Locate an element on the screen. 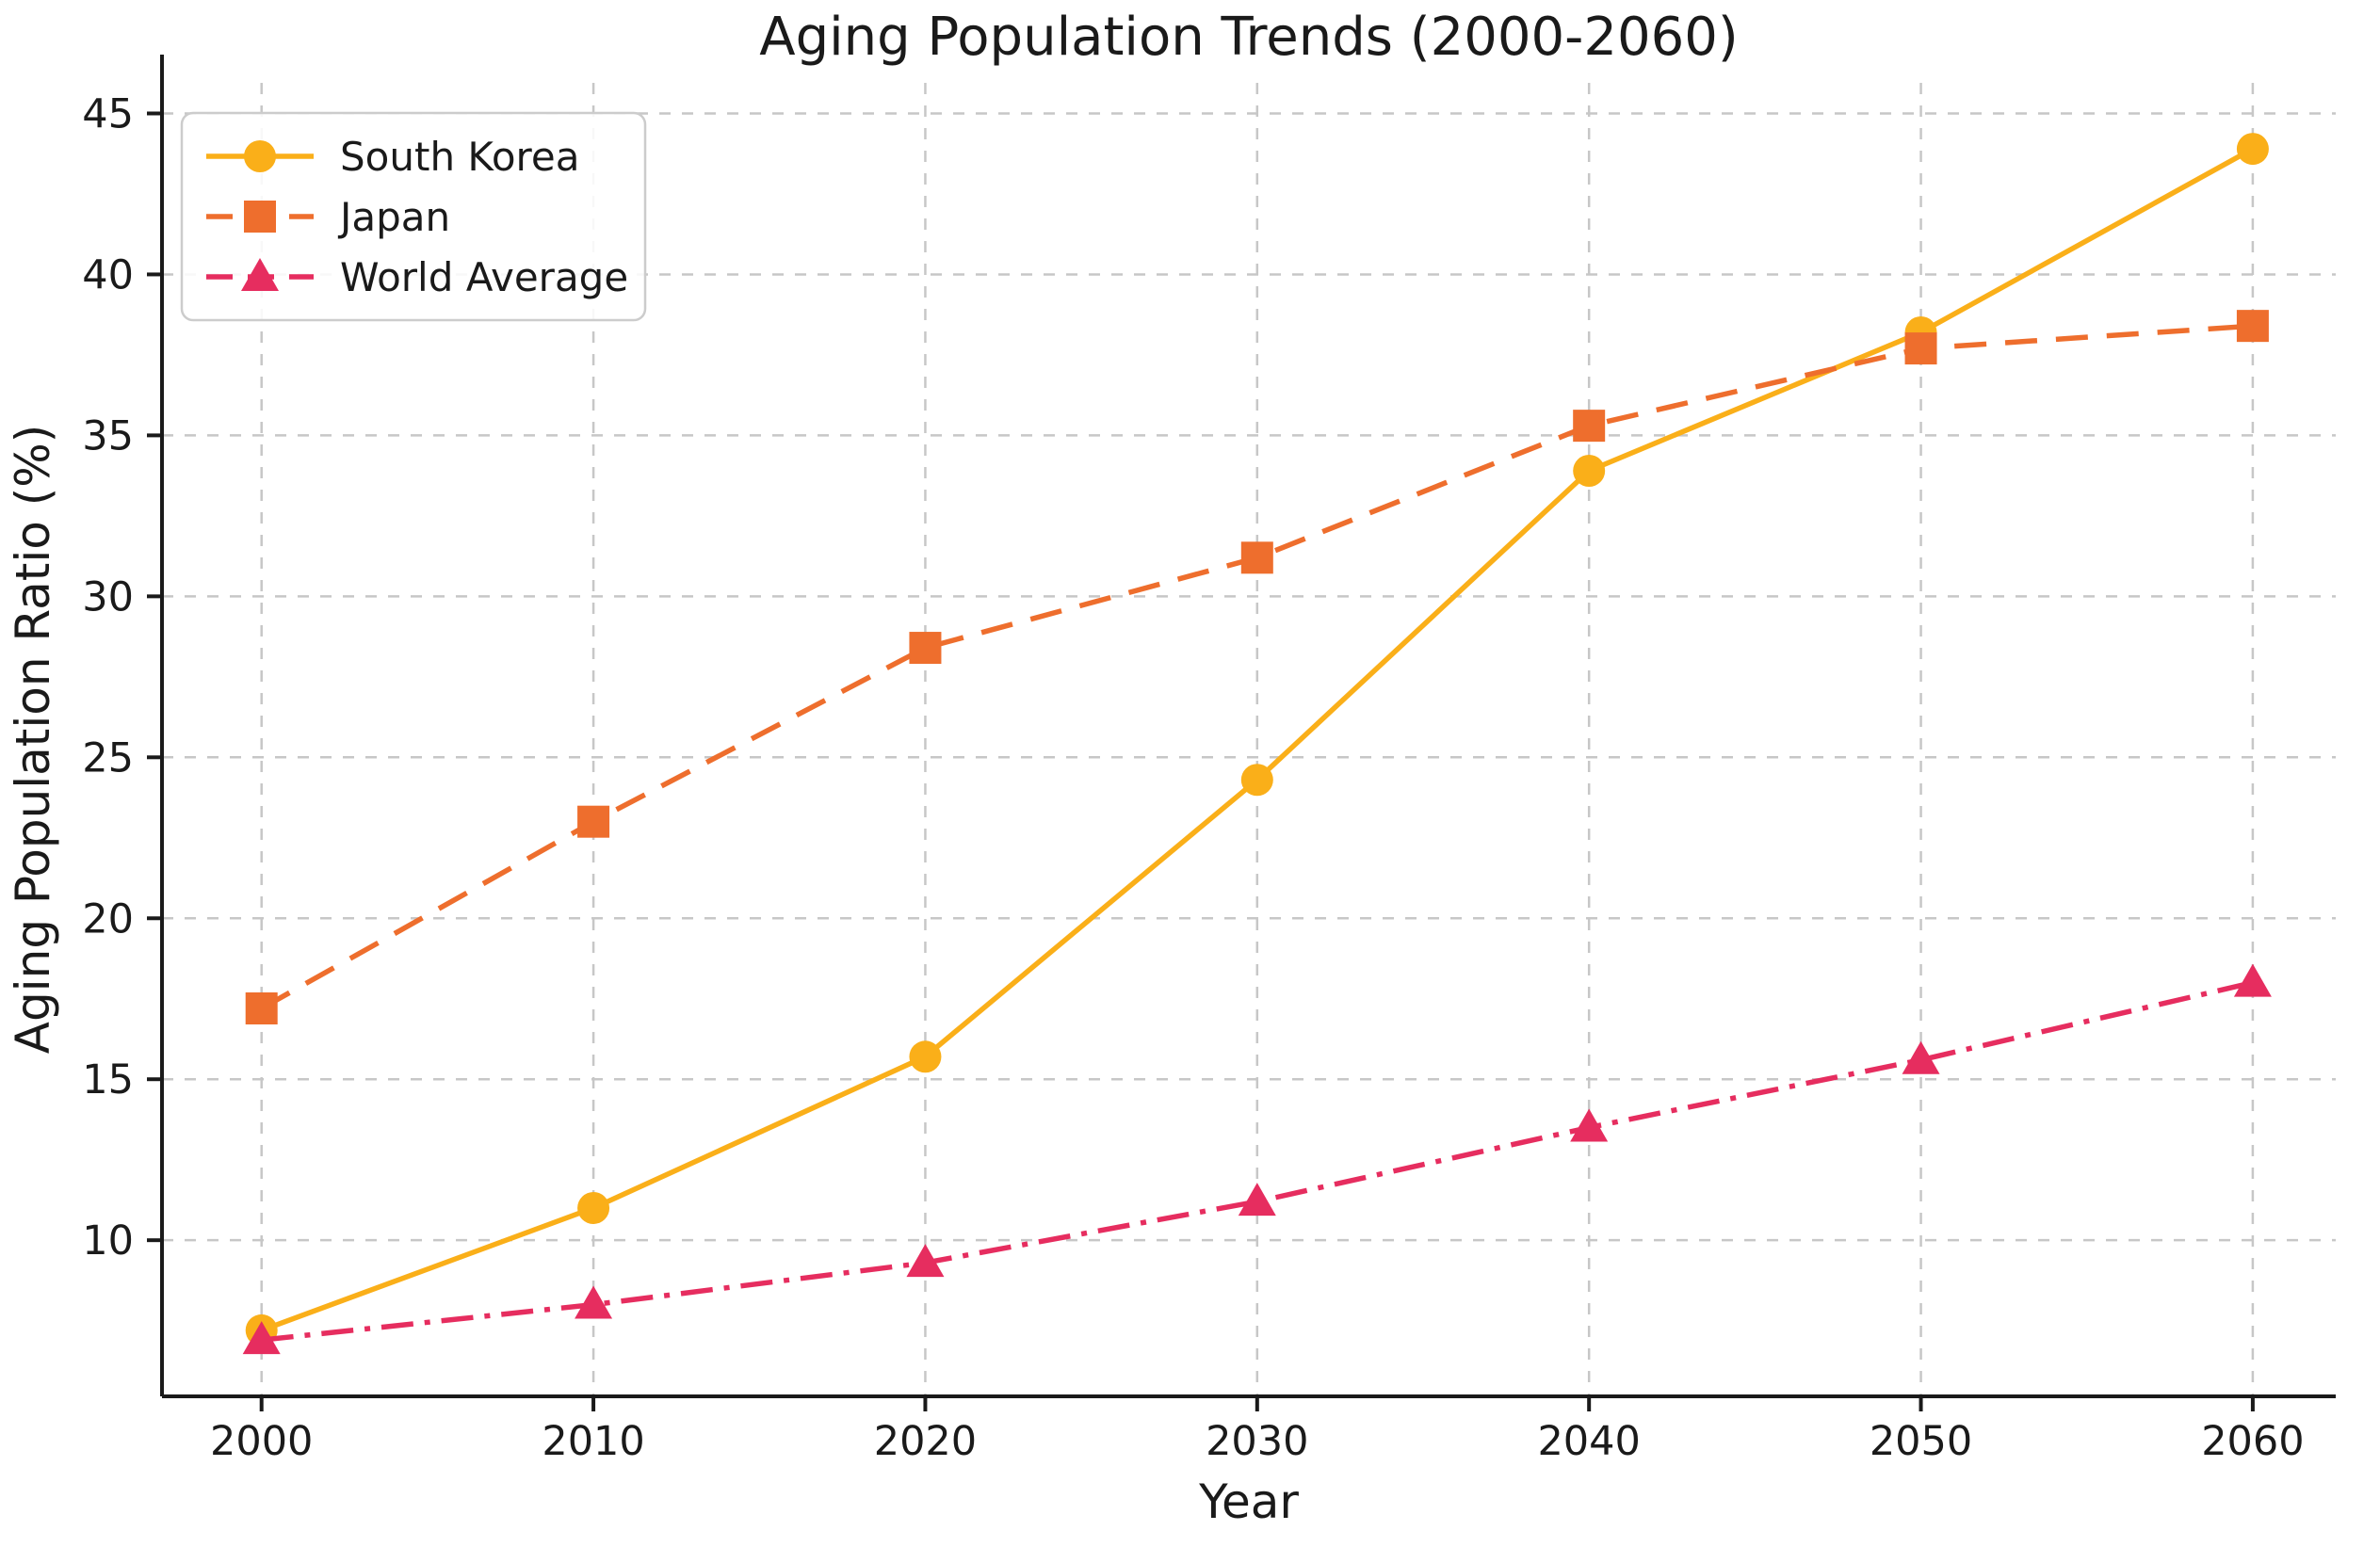 This screenshot has height=1547, width=2380. y-tick-label: 15 is located at coordinates (108, 1080).